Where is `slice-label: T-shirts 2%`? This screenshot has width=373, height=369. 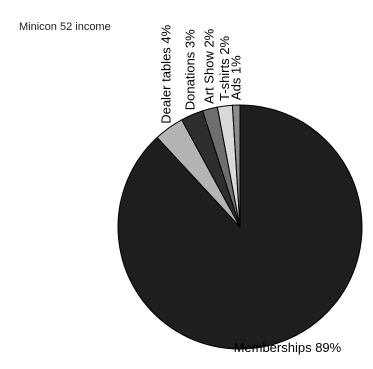 slice-label: T-shirts 2% is located at coordinates (224, 68).